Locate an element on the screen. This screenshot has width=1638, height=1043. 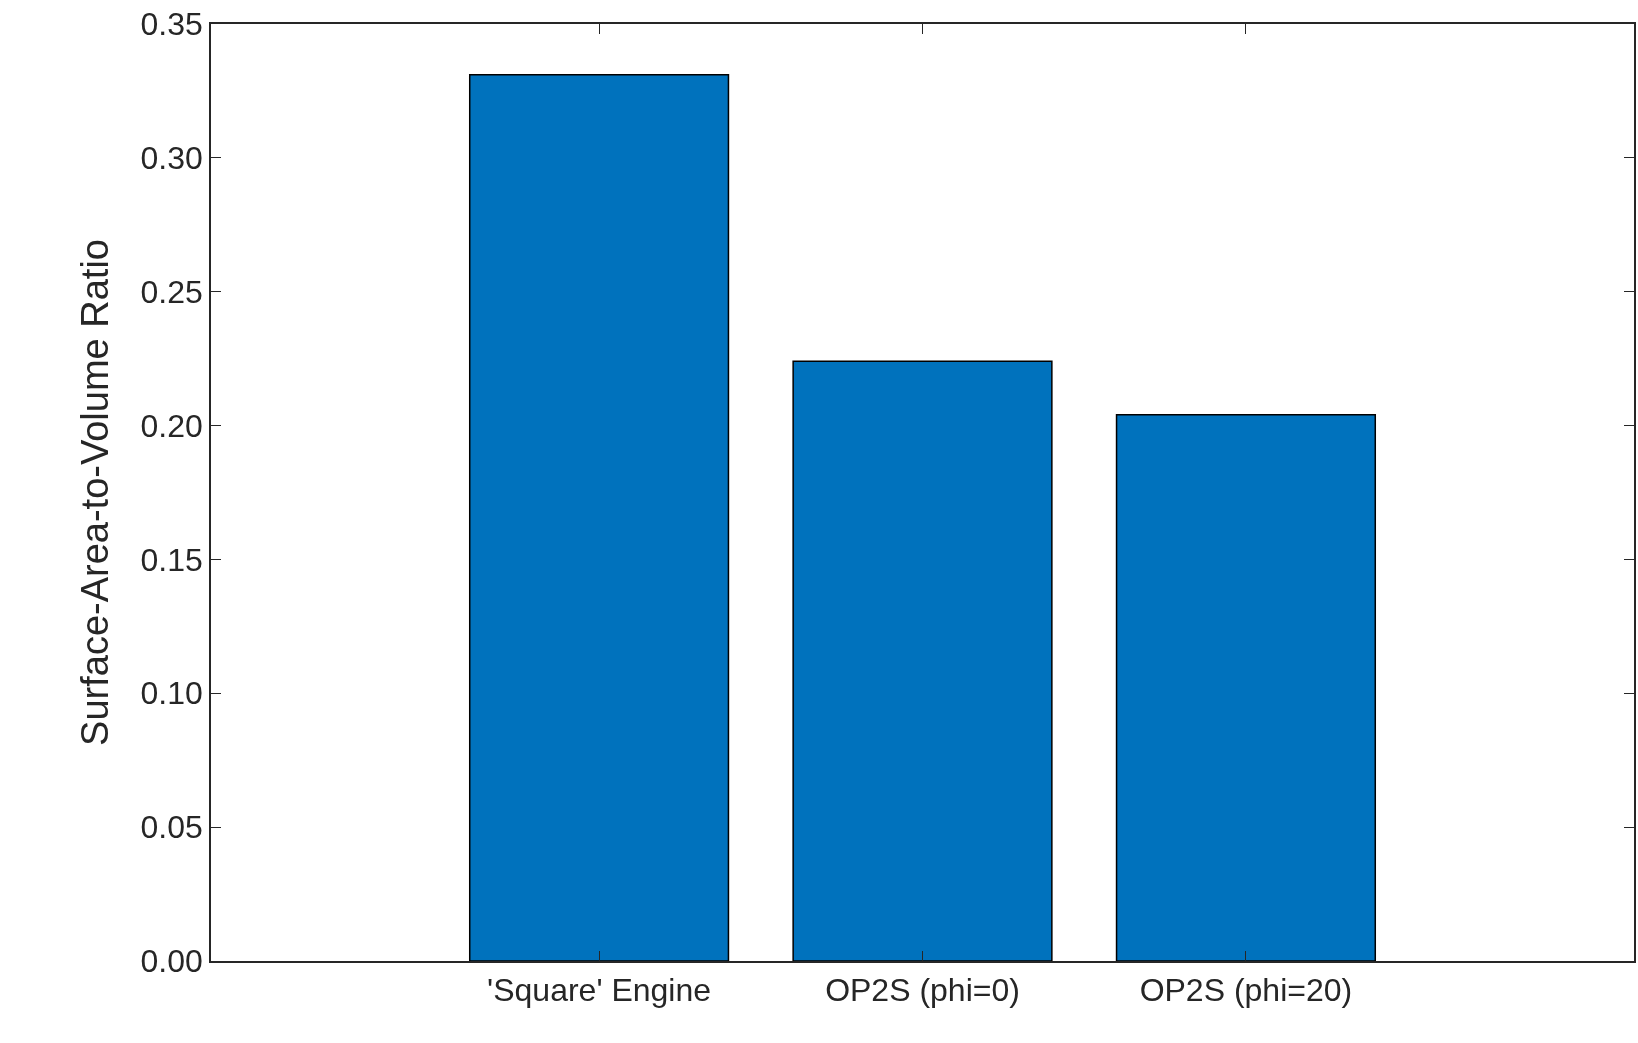
x-tick-label: 'Square' Engine is located at coordinates (599, 990).